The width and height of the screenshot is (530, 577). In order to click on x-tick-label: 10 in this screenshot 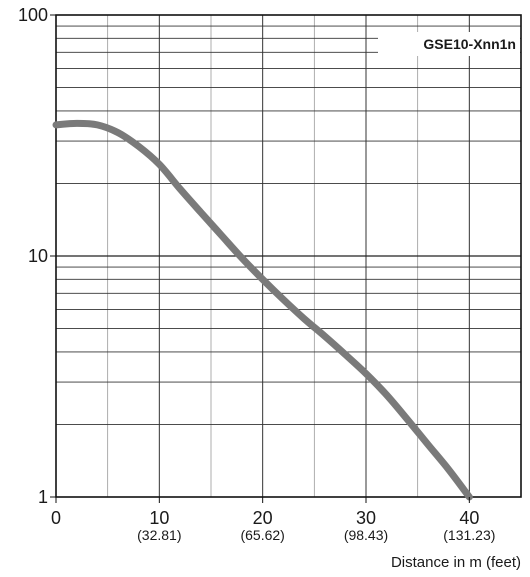, I will do `click(159, 518)`.